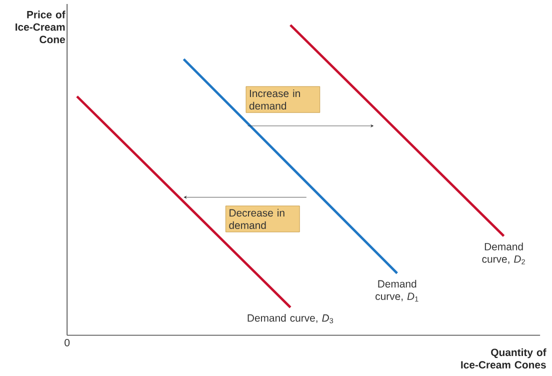 The width and height of the screenshot is (552, 376). Describe the element at coordinates (503, 358) in the screenshot. I see `x-axis-title: Quantity of Ice-Cream Cones` at that location.